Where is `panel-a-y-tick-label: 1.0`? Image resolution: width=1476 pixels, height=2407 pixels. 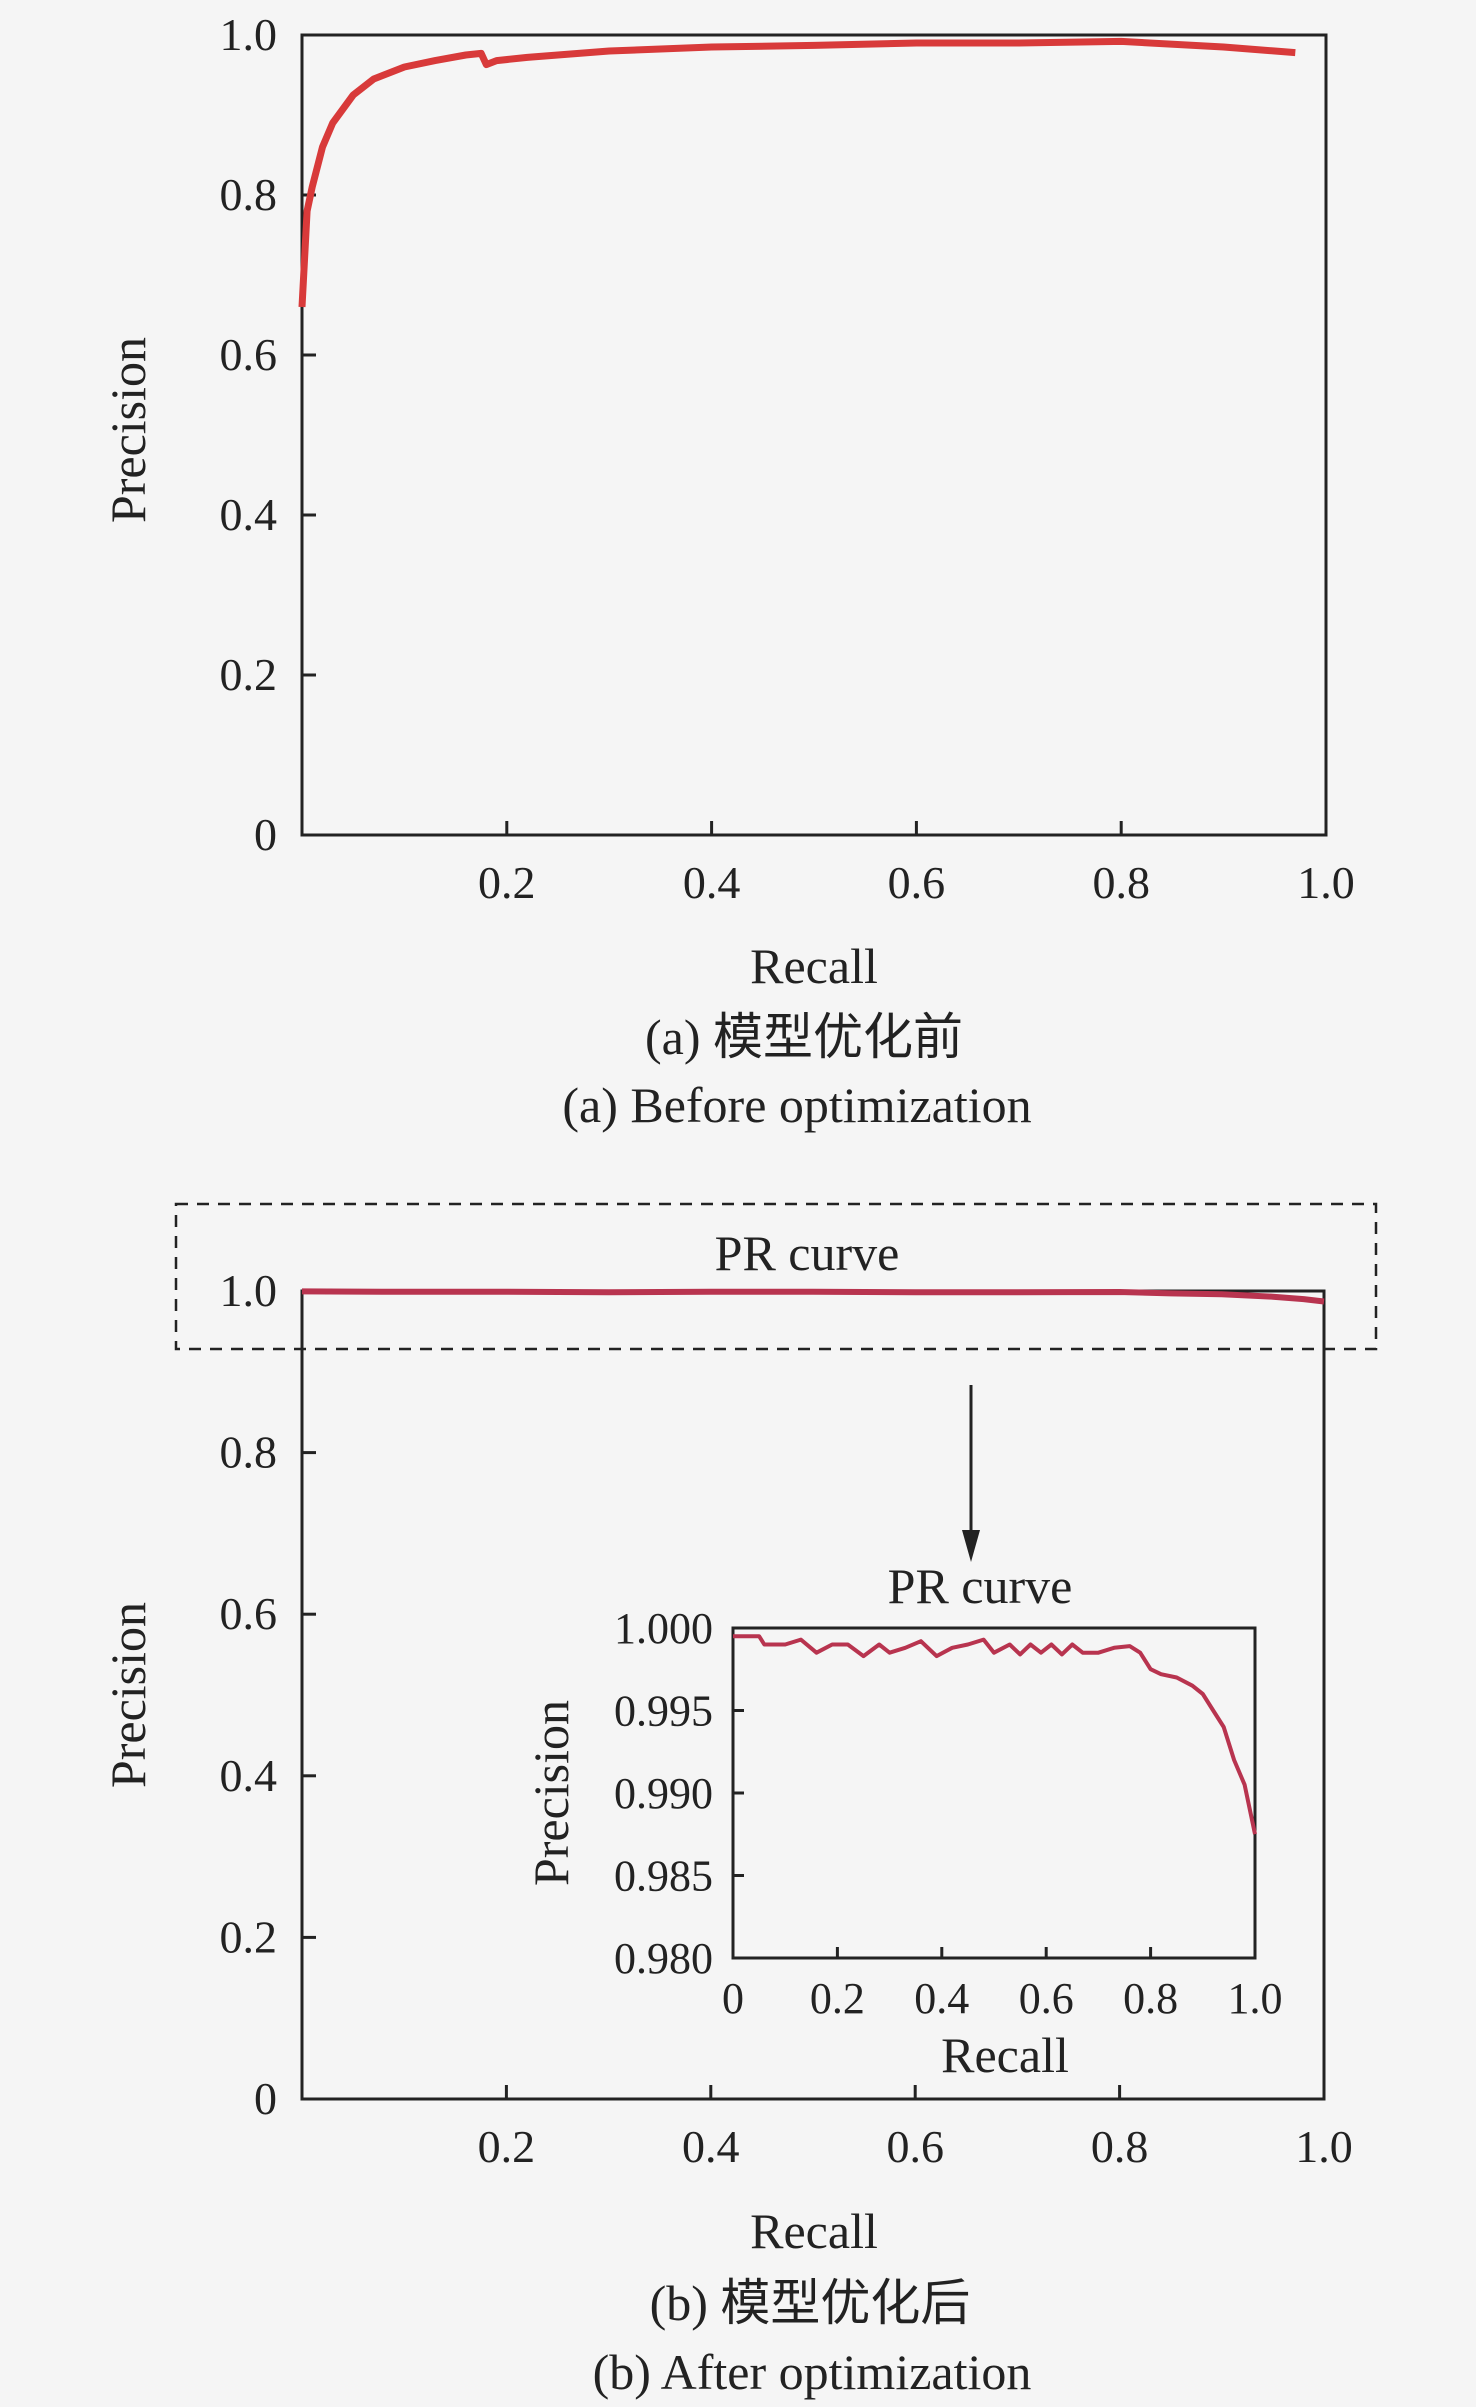 panel-a-y-tick-label: 1.0 is located at coordinates (249, 34).